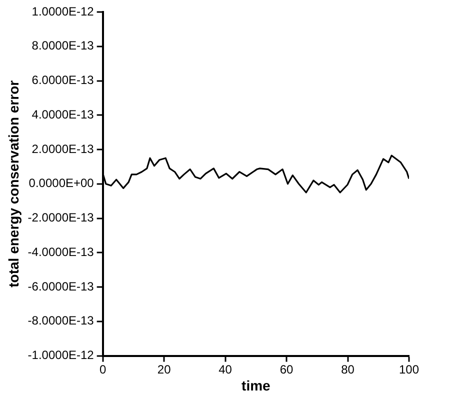  I want to click on x-tick-label: 40, so click(225, 369).